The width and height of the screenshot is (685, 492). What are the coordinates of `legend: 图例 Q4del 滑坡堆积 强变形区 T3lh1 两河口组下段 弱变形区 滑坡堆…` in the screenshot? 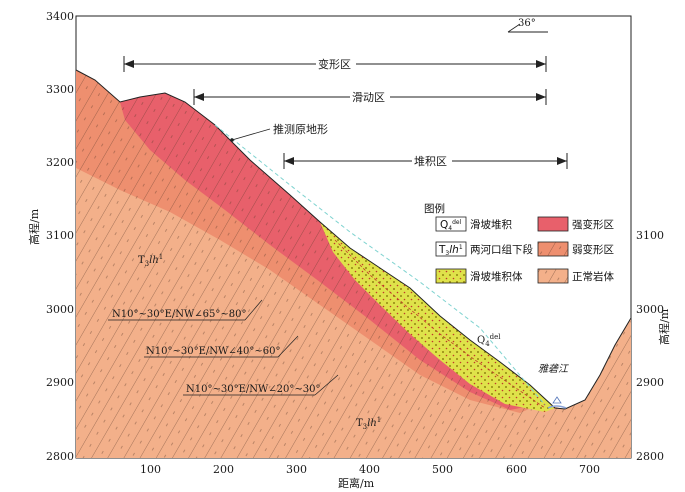 It's located at (519, 243).